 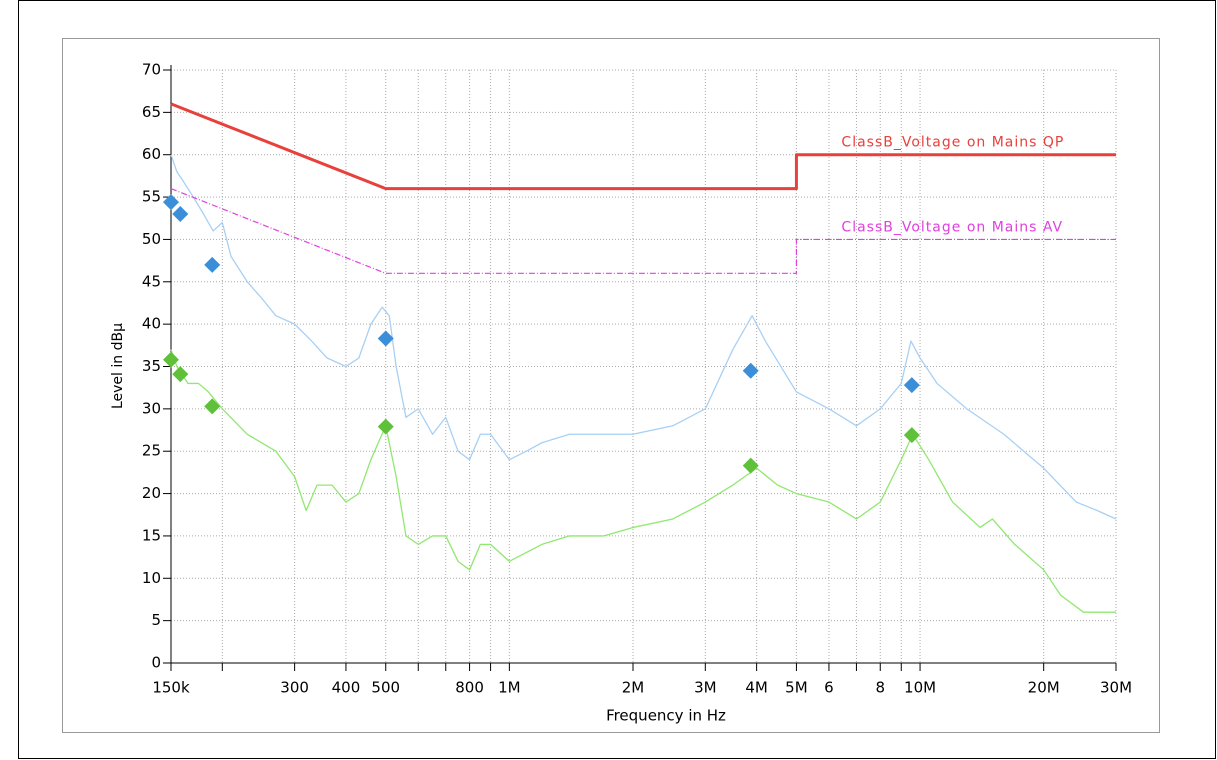 I want to click on x-tick-label: 2M, so click(x=633, y=688).